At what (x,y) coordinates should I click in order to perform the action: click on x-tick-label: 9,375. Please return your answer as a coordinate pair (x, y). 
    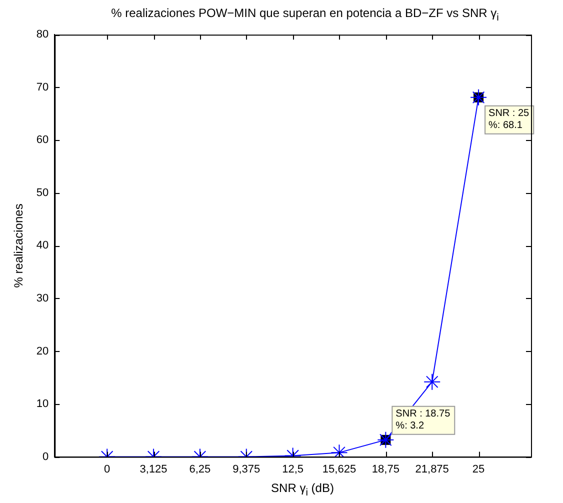
    Looking at the image, I should click on (246, 469).